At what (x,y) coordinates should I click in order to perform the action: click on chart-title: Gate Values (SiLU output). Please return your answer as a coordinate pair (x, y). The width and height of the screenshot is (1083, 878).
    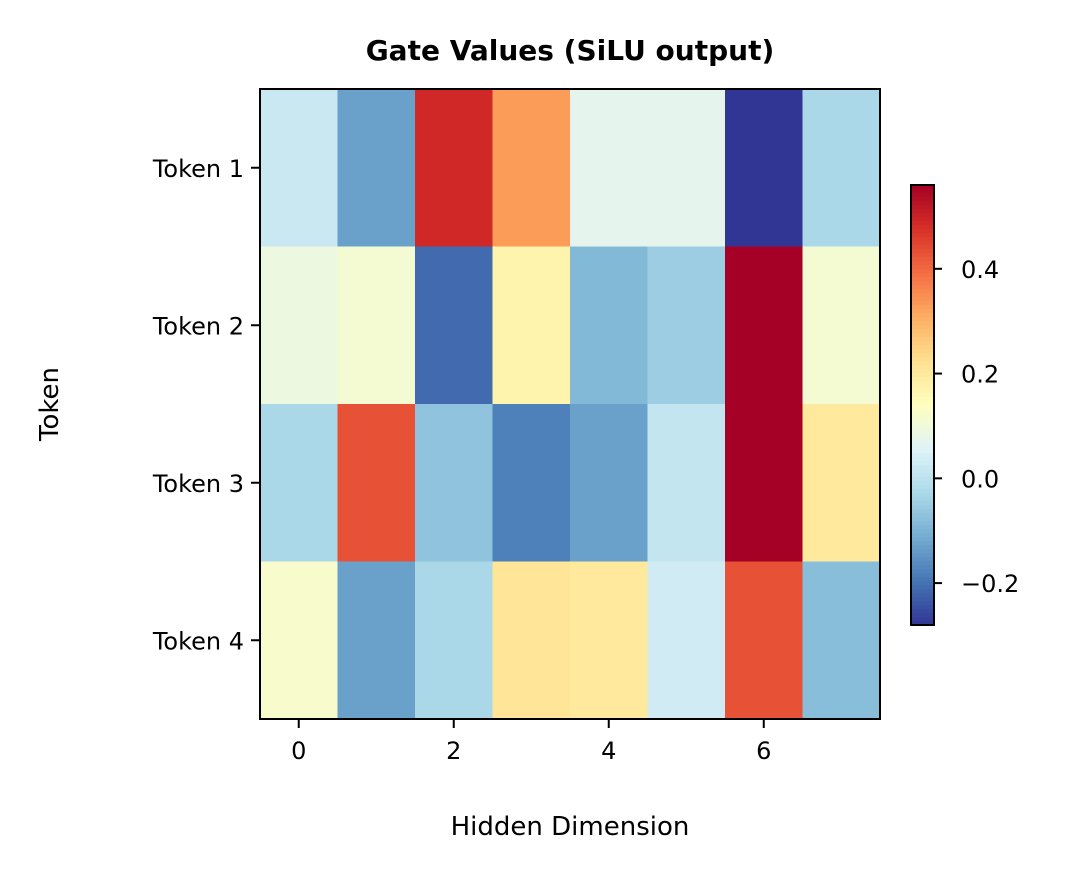
    Looking at the image, I should click on (570, 50).